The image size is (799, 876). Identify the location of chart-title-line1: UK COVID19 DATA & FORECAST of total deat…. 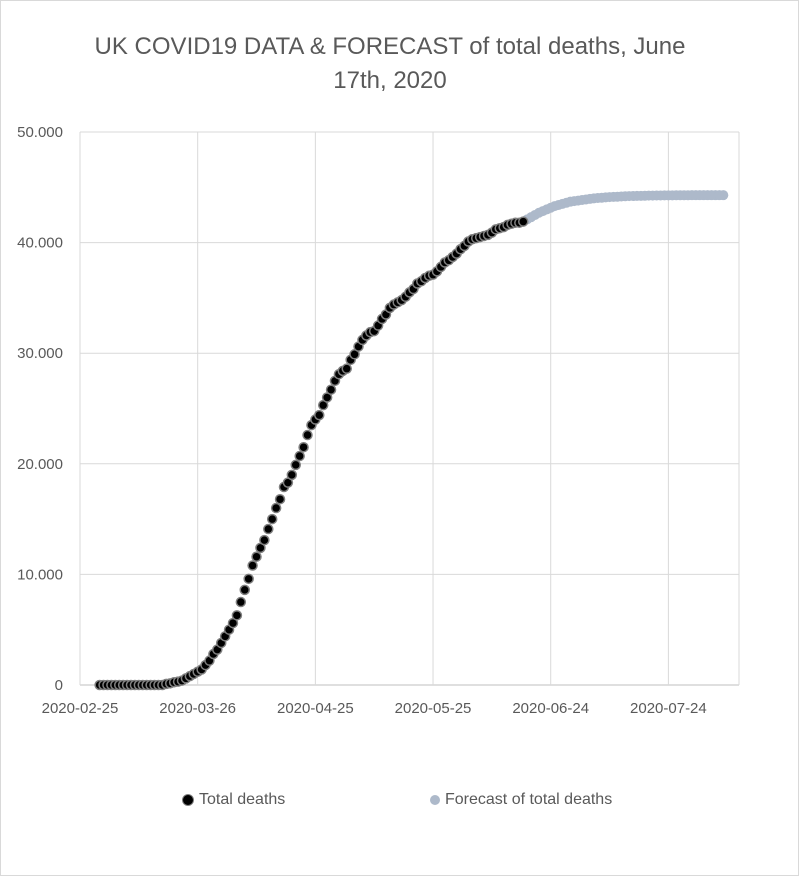
(390, 46).